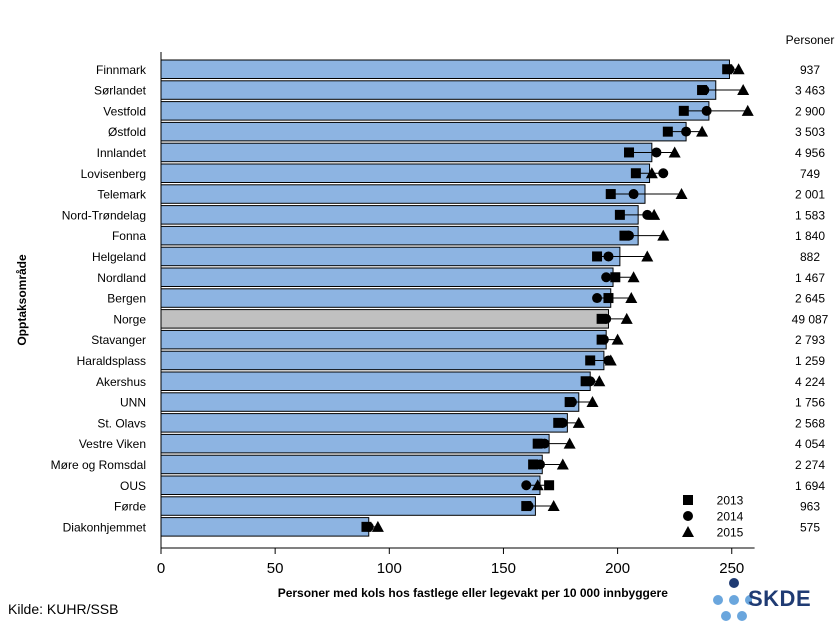 The image size is (837, 627). I want to click on category-label: Vestfold, so click(124, 111).